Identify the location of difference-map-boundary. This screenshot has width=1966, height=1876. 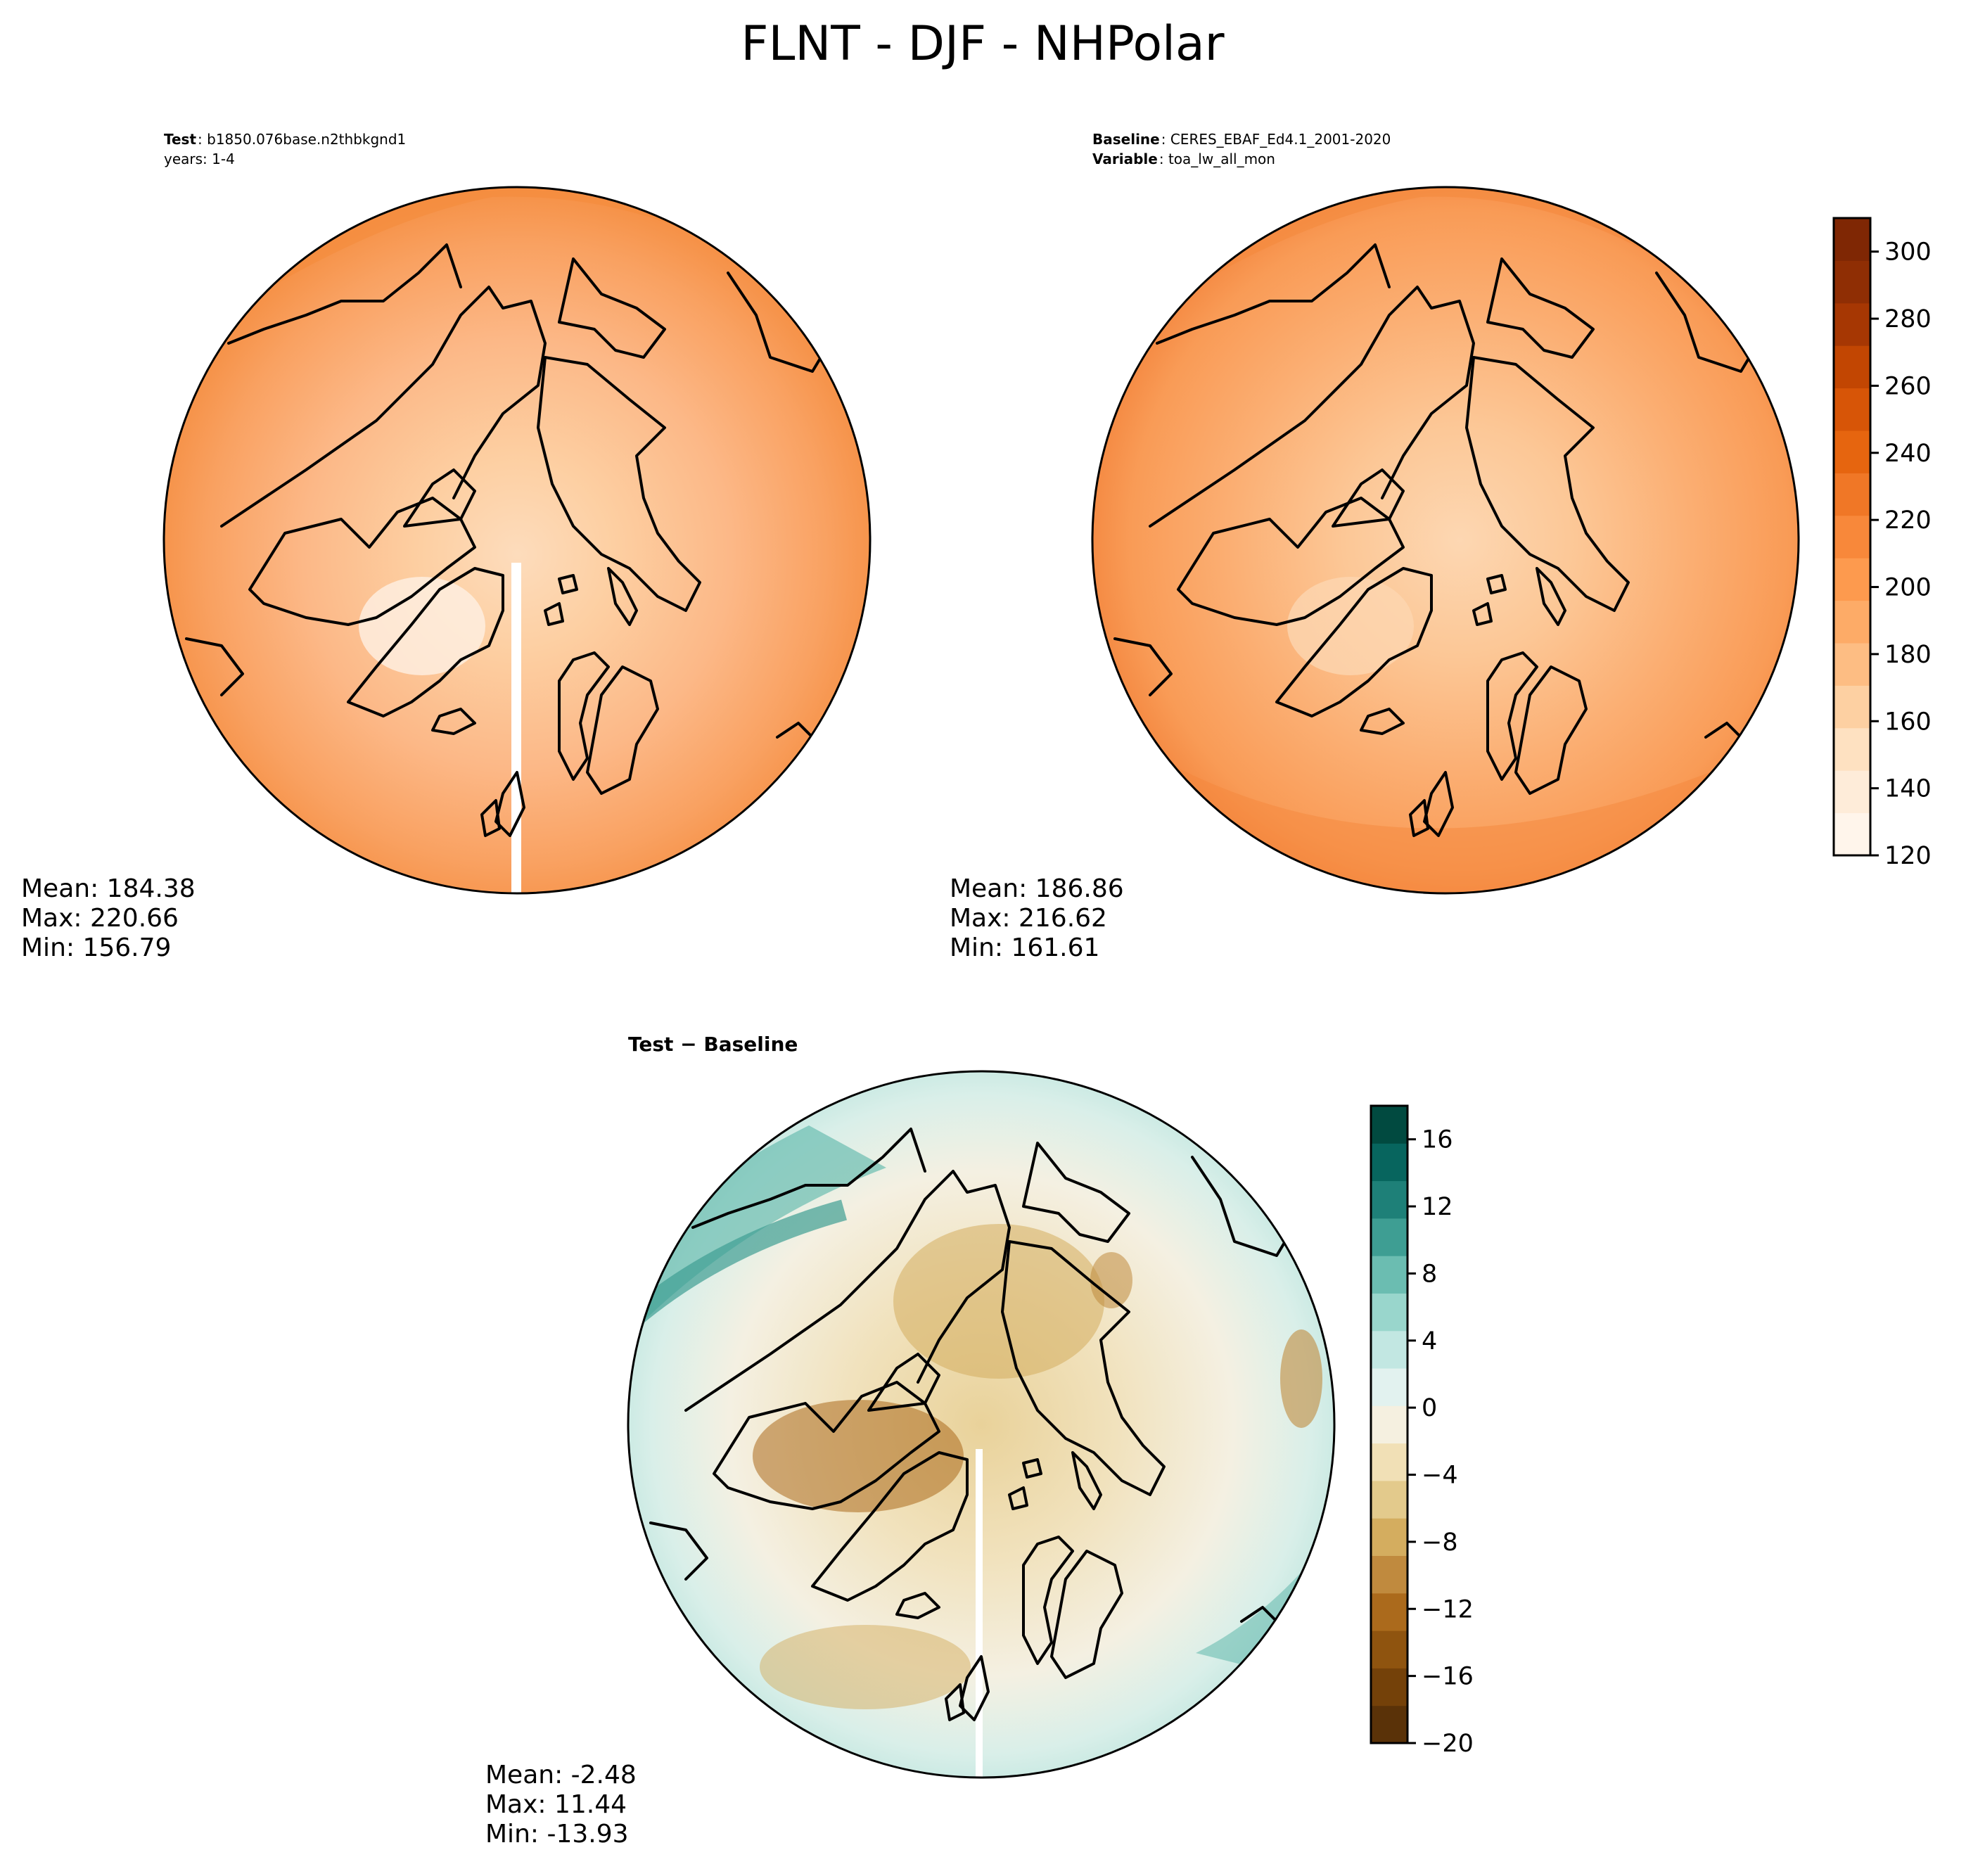
(981, 1424).